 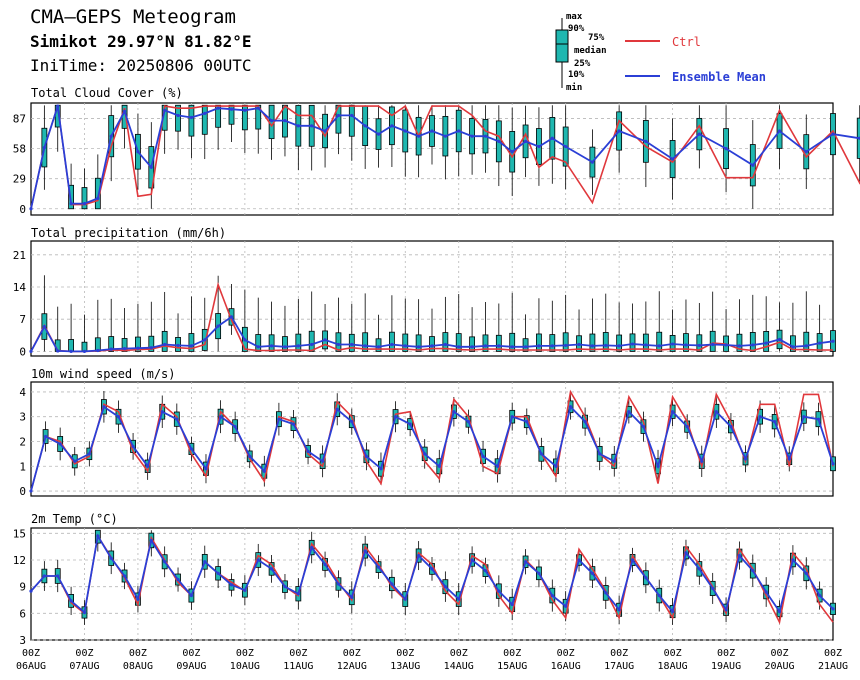 What do you see at coordinates (138, 666) in the screenshot?
I see `x-tick-label: 08AUG` at bounding box center [138, 666].